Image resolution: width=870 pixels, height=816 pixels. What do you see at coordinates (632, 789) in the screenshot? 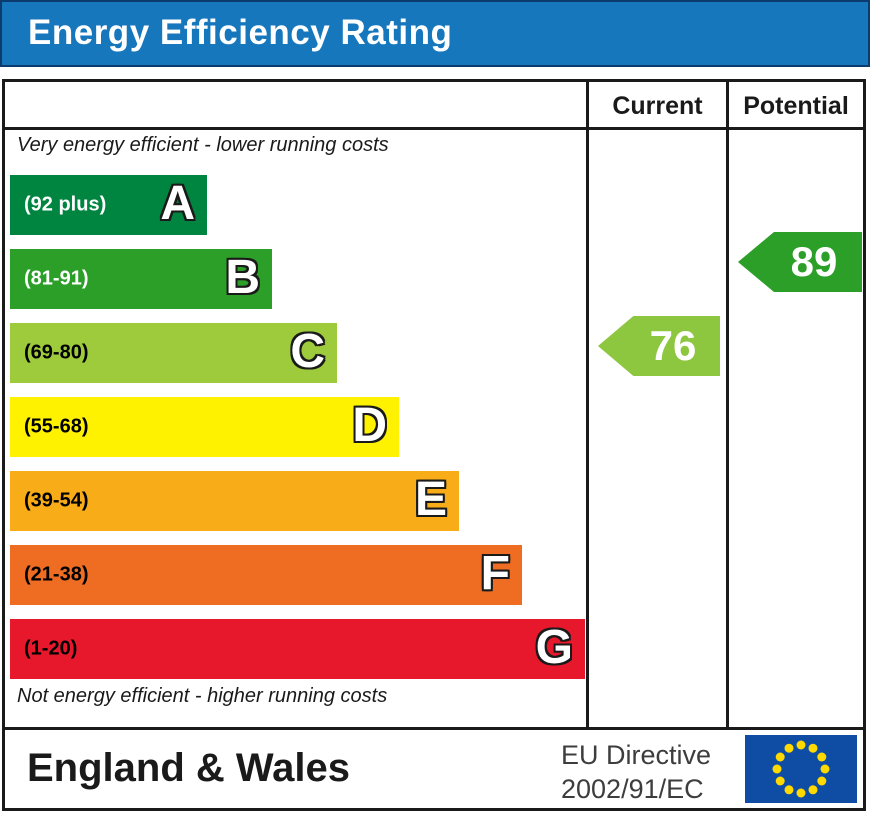
I see `eu-directive-line2: 2002/91/EC` at bounding box center [632, 789].